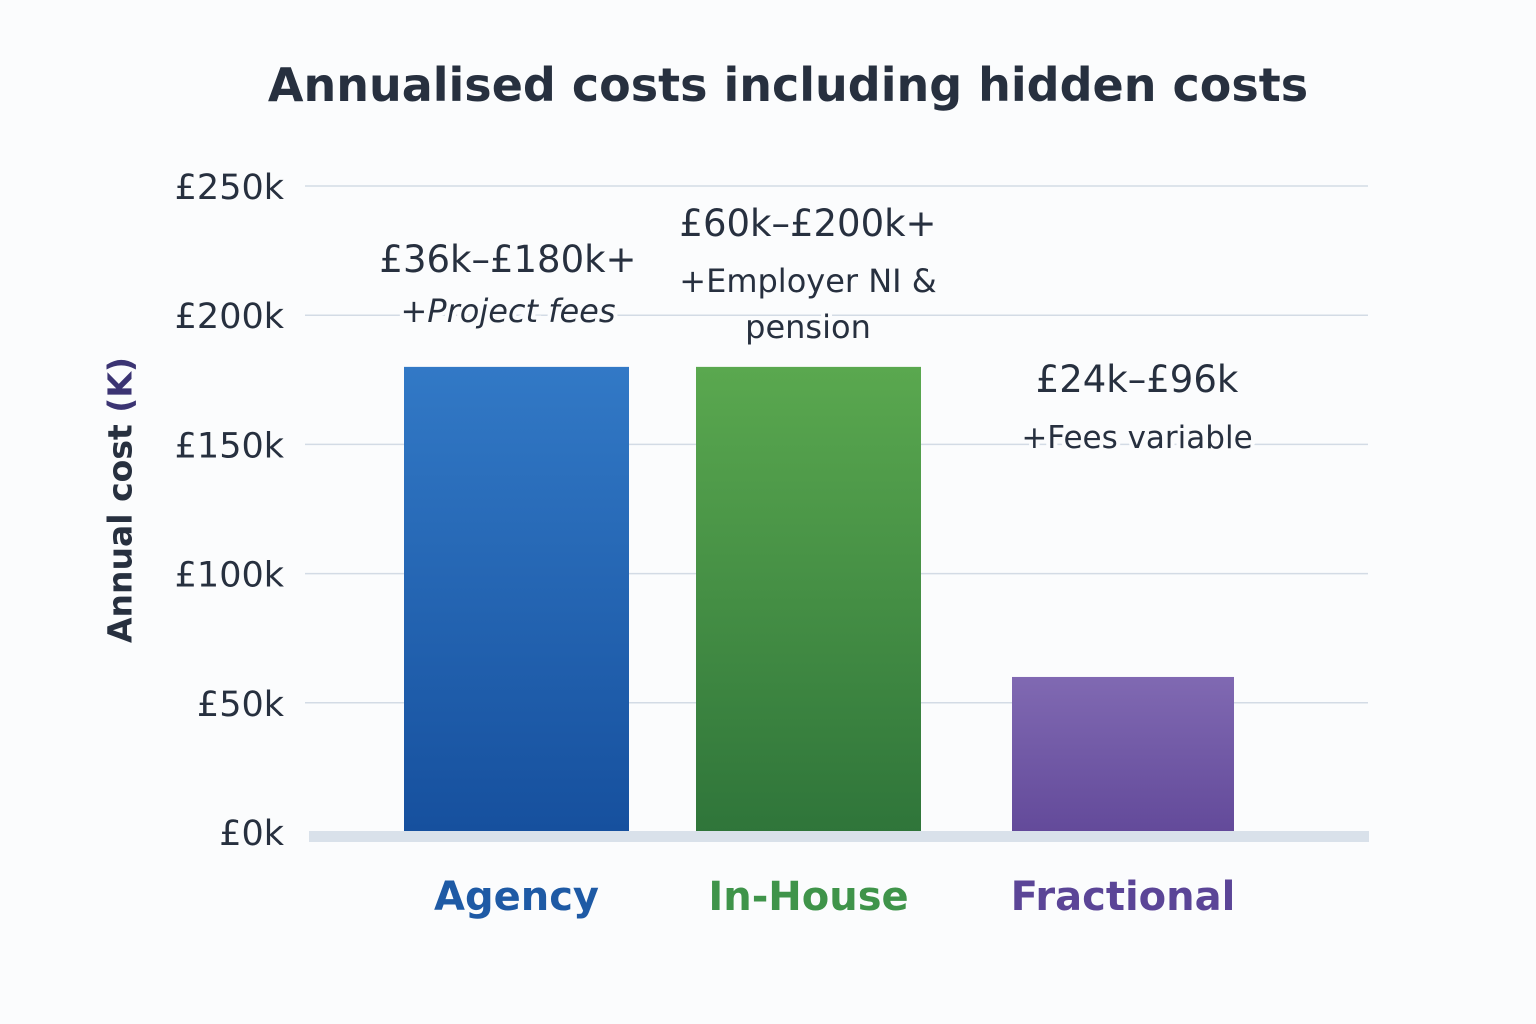 This screenshot has width=1536, height=1024. Describe the element at coordinates (252, 834) in the screenshot. I see `y-tick-label: £0k` at that location.